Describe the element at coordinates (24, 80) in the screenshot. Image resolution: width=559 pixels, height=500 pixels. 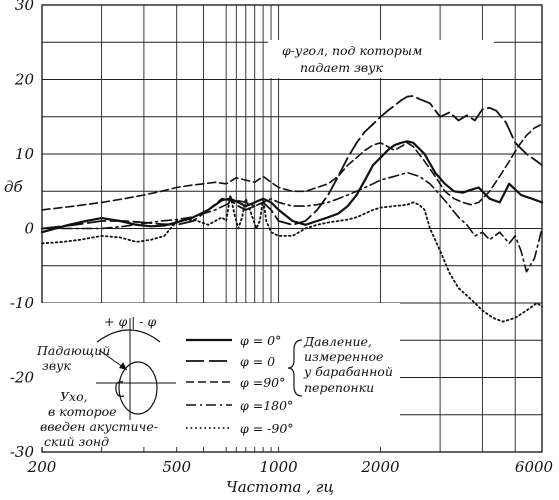
I see `y-tick-label: 20` at that location.